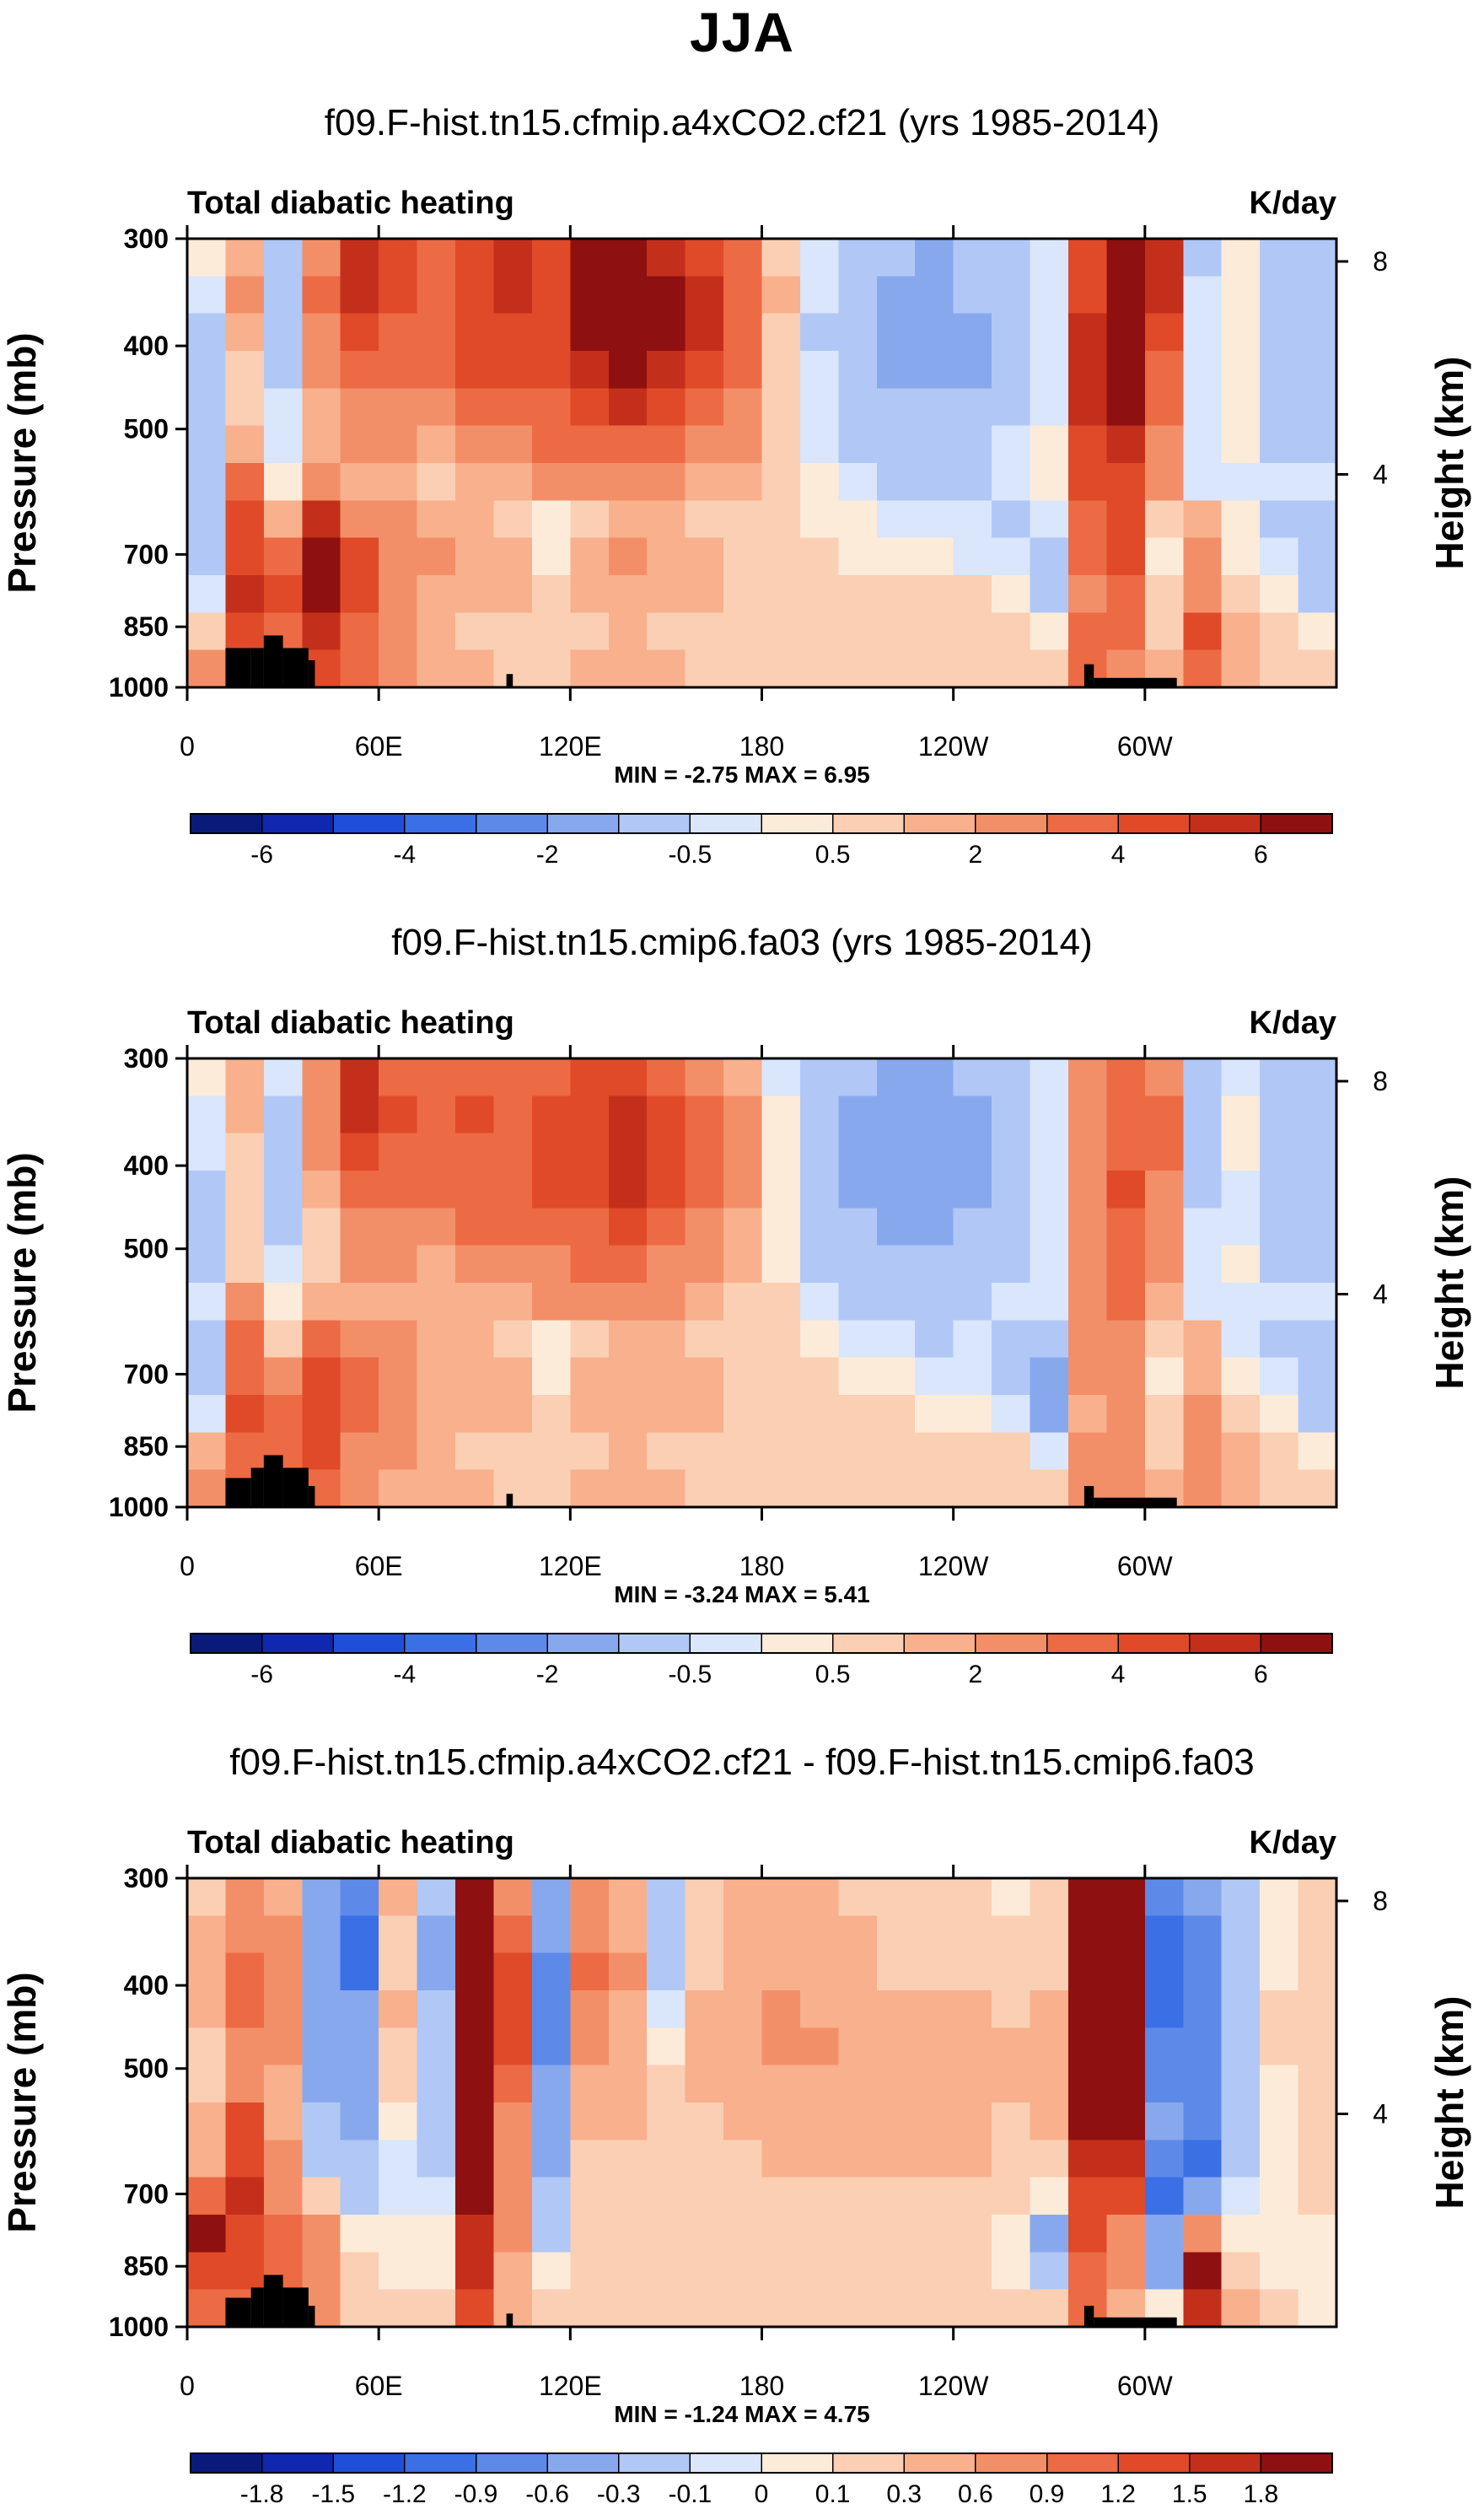  I want to click on colorbar-label: -2, so click(547, 855).